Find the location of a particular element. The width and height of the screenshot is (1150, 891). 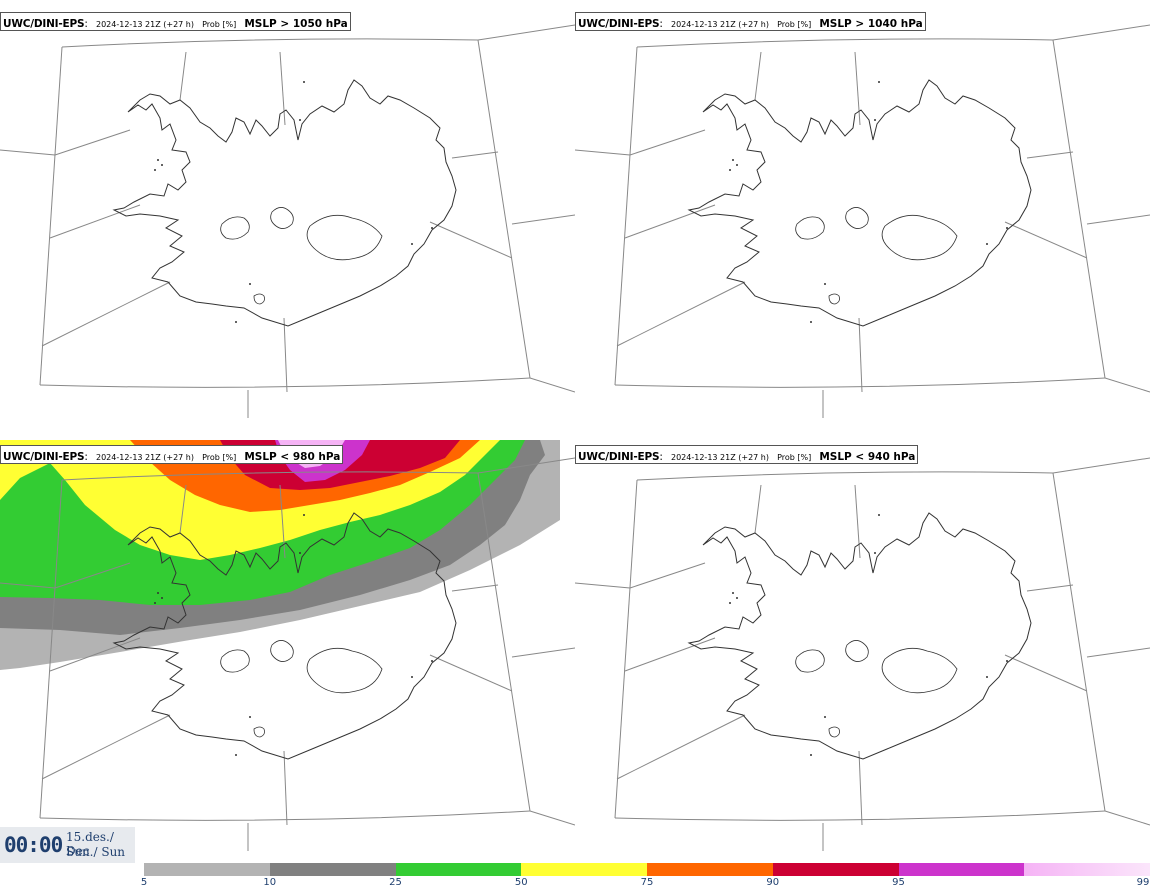

threshold-label: MSLP < 940 hPa is located at coordinates (867, 457).